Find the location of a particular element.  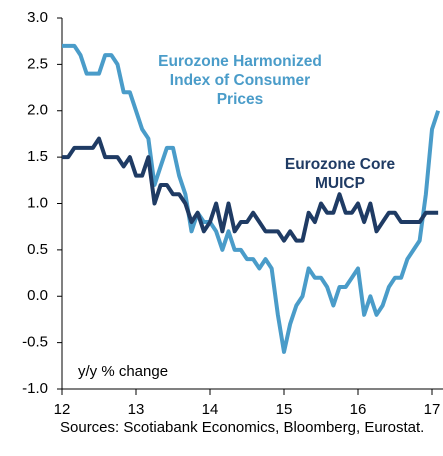

y-tick-label: 2.0 is located at coordinates (37, 110).